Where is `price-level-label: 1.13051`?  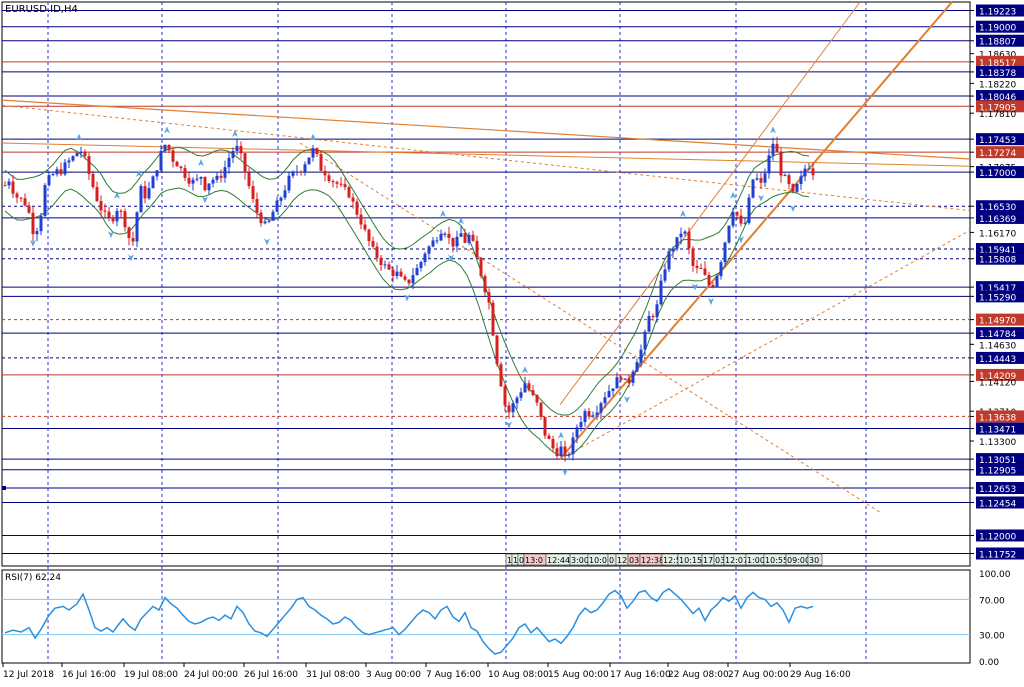 price-level-label: 1.13051 is located at coordinates (997, 461).